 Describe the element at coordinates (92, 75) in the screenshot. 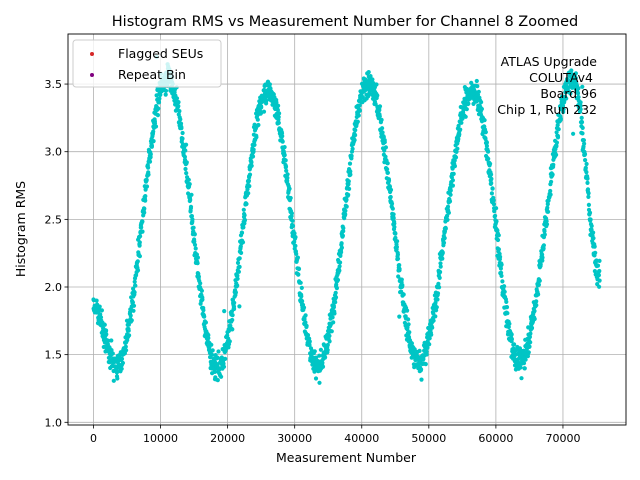

I see `legend-marker-repeat-bin` at that location.